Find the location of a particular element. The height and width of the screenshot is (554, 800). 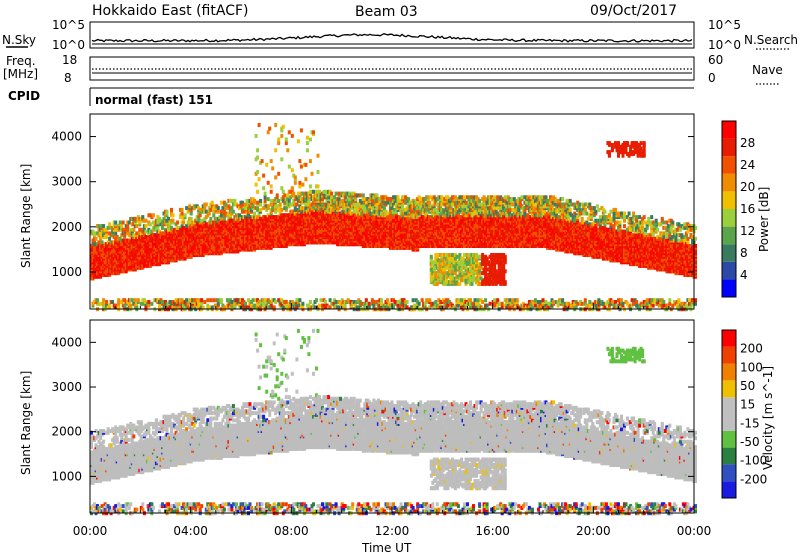

freq-strip: Freq. [MHz] 18 8 60 0 Nave is located at coordinates (393, 69).